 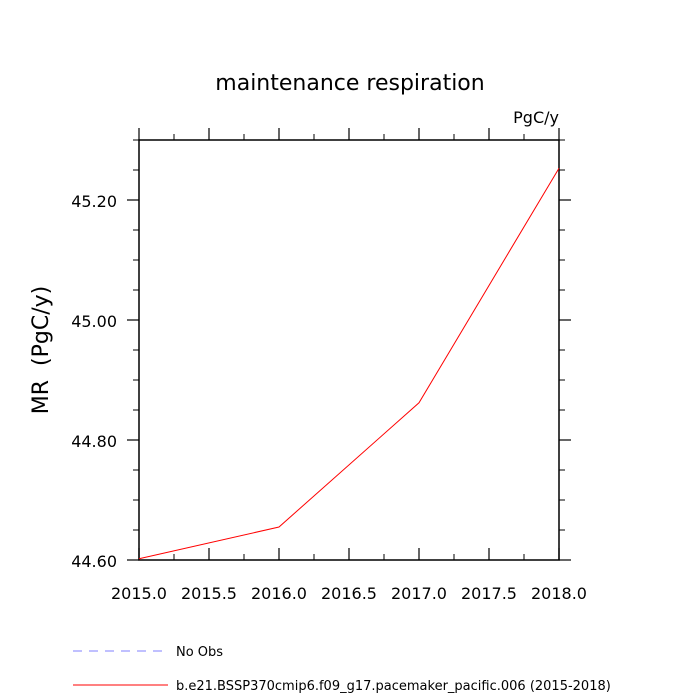 I want to click on y-tick-label: 45.00, so click(x=94, y=321).